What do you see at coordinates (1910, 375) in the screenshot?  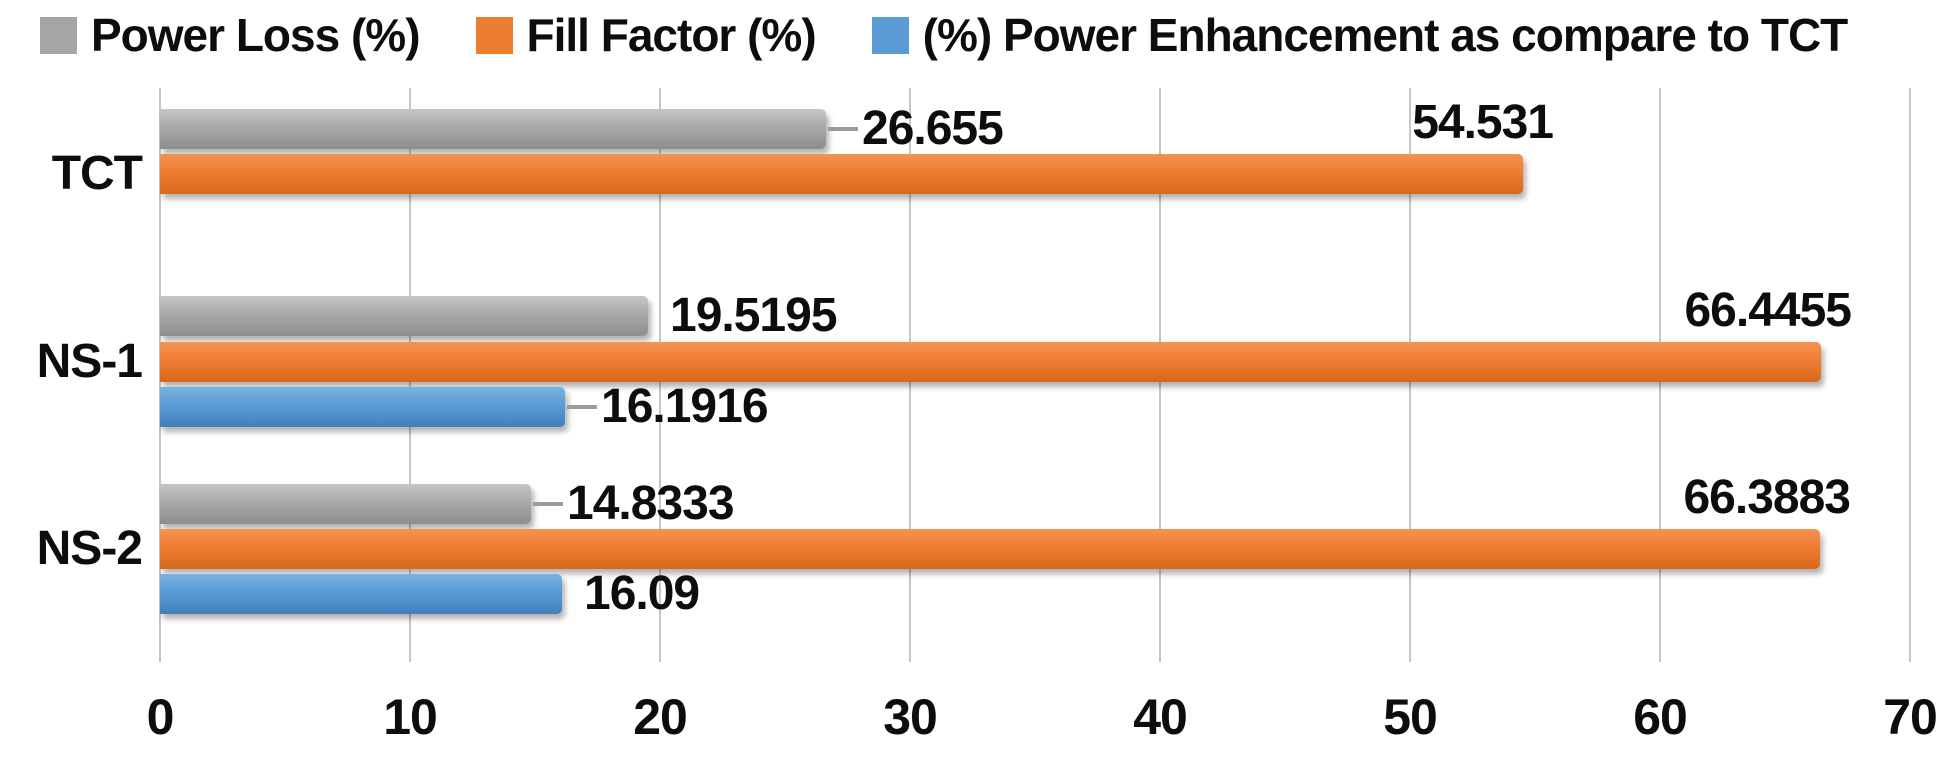 I see `gridline` at bounding box center [1910, 375].